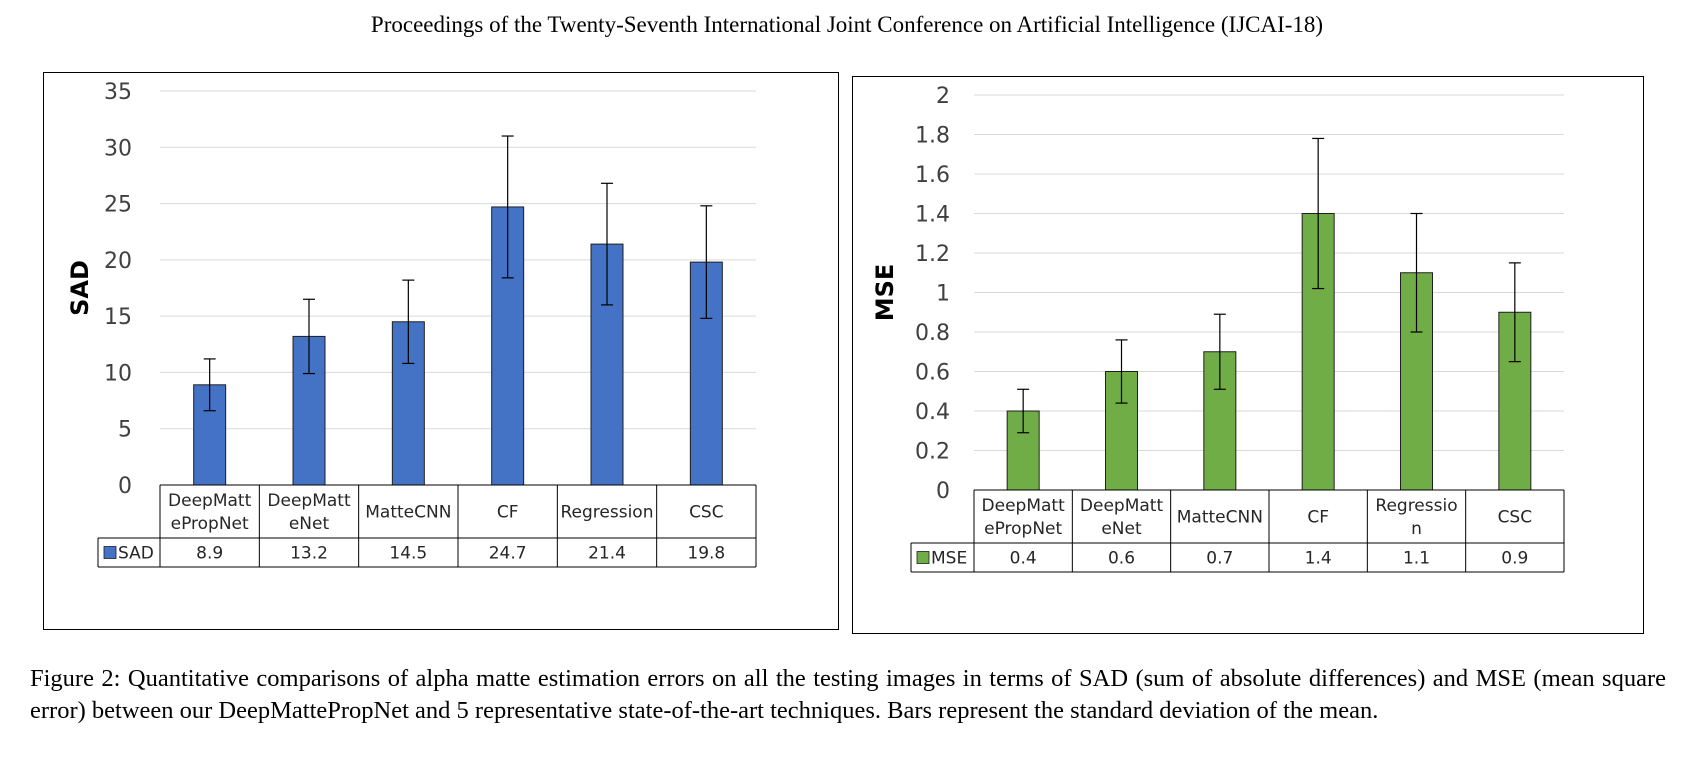 The width and height of the screenshot is (1694, 769). What do you see at coordinates (949, 559) in the screenshot?
I see `mse-legend-label: MSE` at bounding box center [949, 559].